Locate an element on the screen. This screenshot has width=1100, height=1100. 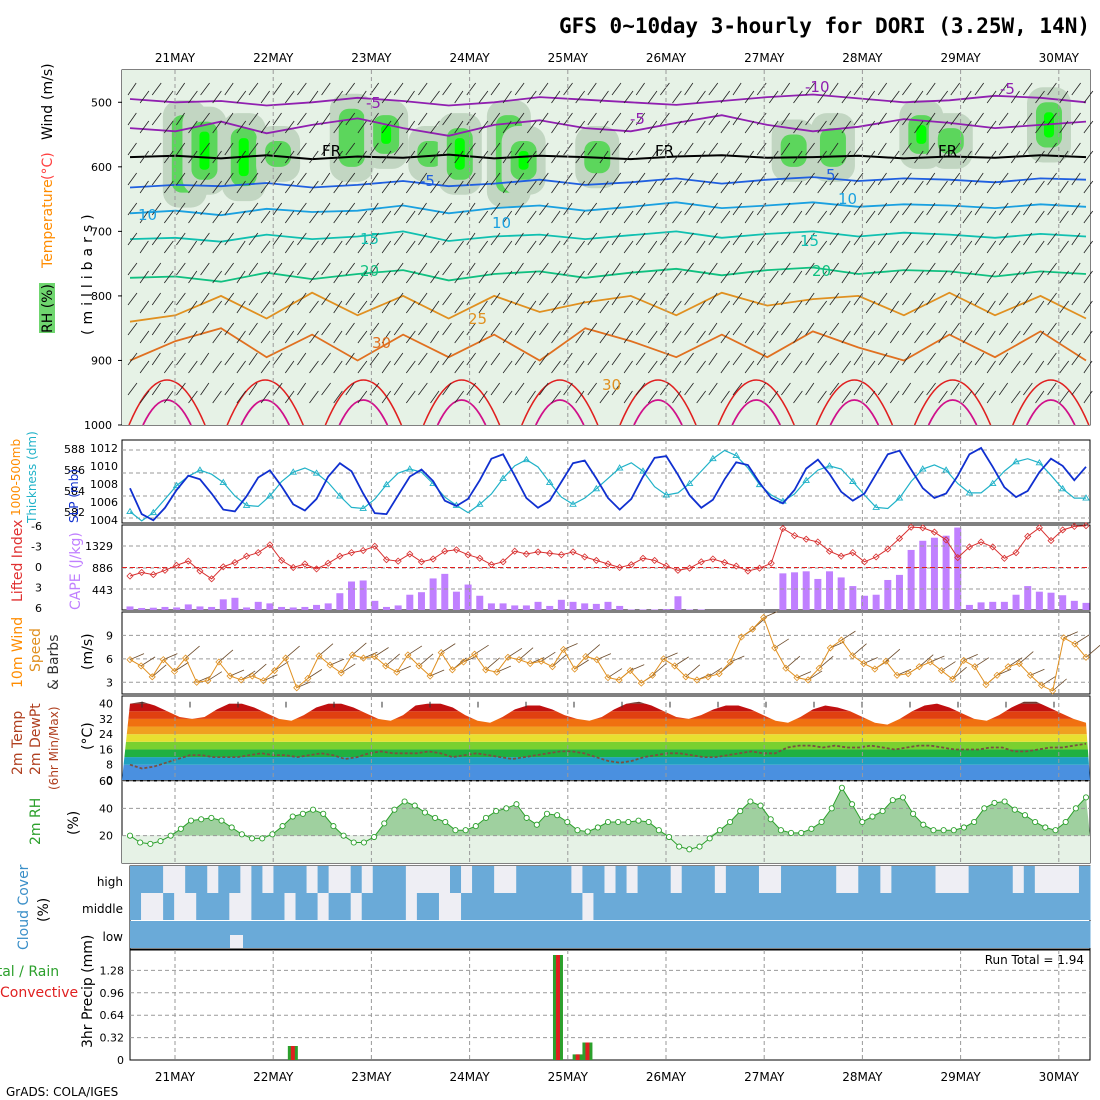
thickness-frame is located at coordinates (606, 481).